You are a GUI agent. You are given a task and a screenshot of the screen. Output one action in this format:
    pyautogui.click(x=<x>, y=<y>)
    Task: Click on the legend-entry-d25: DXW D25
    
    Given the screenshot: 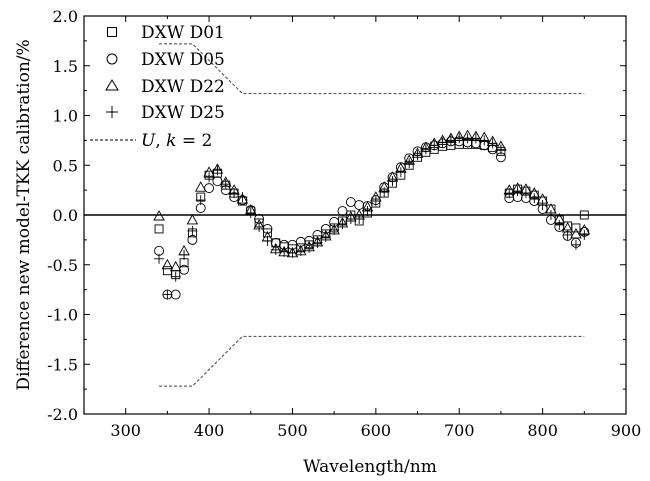 What is the action you would take?
    pyautogui.click(x=165, y=113)
    